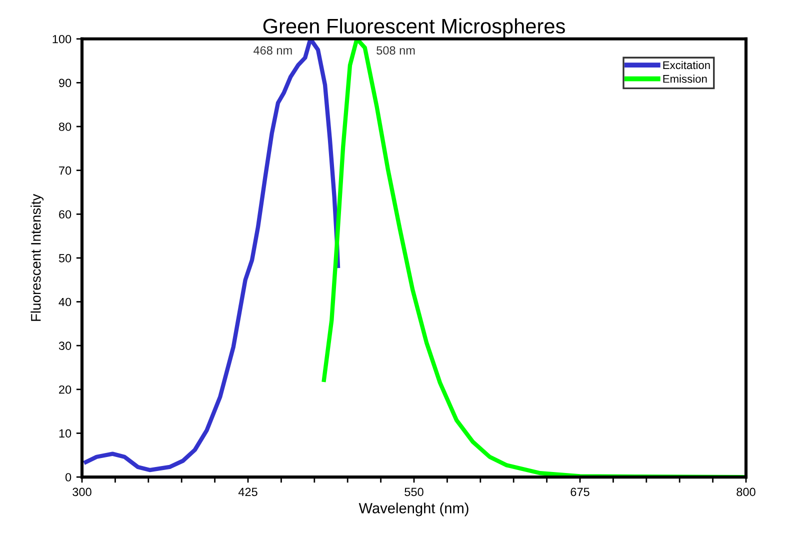 The image size is (800, 533). I want to click on y-tick-label: 40, so click(65, 302).